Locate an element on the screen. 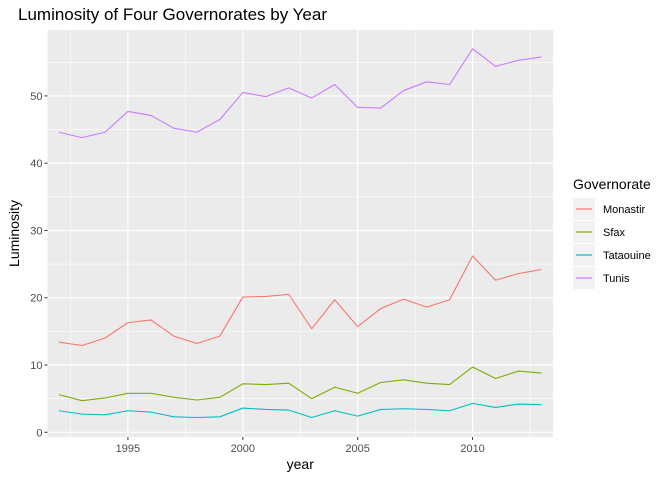 This screenshot has width=672, height=485. chart-title: Luminosity of Four Governorates by Year is located at coordinates (172, 14).